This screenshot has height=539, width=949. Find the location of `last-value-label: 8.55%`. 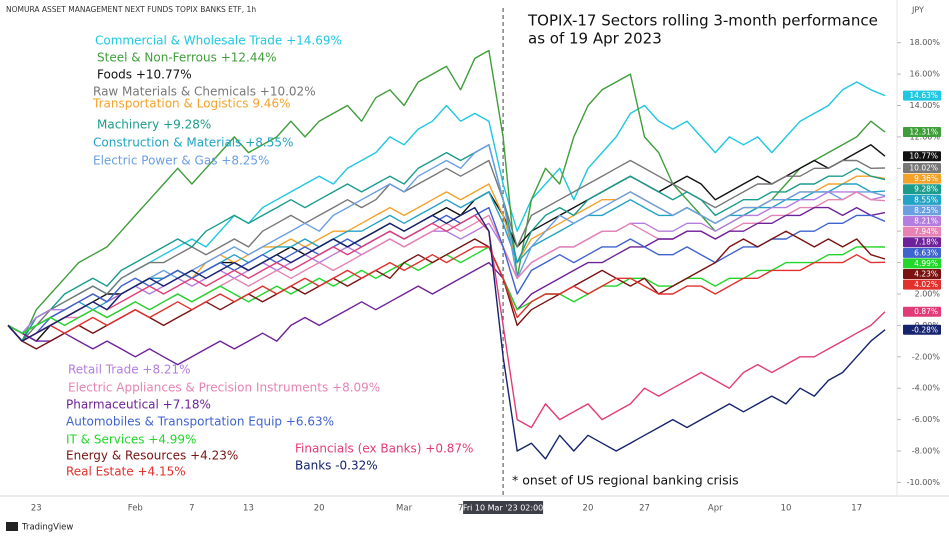

last-value-label: 8.55% is located at coordinates (926, 199).